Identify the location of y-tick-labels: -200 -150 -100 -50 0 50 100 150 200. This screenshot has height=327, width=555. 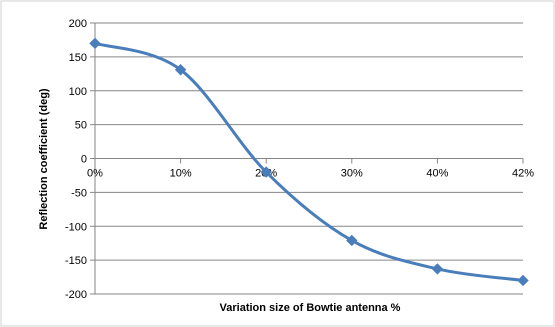
(76, 159).